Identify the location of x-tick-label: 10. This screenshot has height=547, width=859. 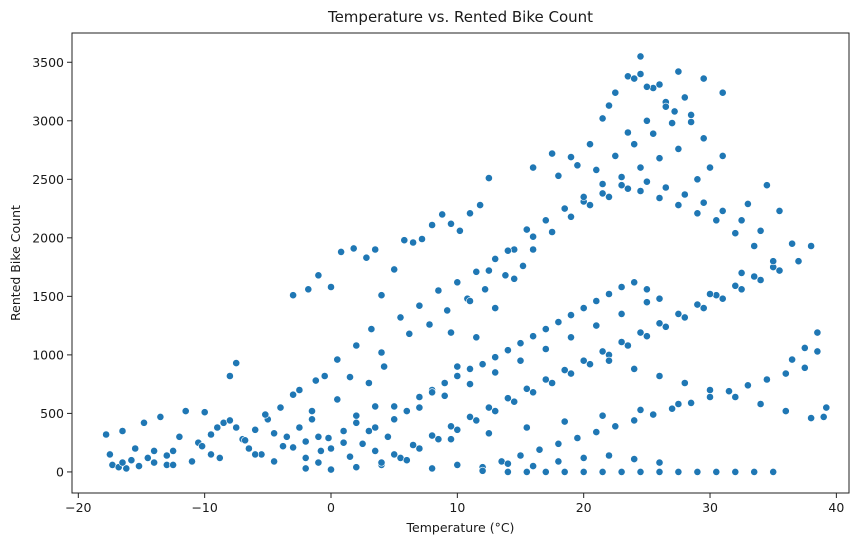
(457, 507).